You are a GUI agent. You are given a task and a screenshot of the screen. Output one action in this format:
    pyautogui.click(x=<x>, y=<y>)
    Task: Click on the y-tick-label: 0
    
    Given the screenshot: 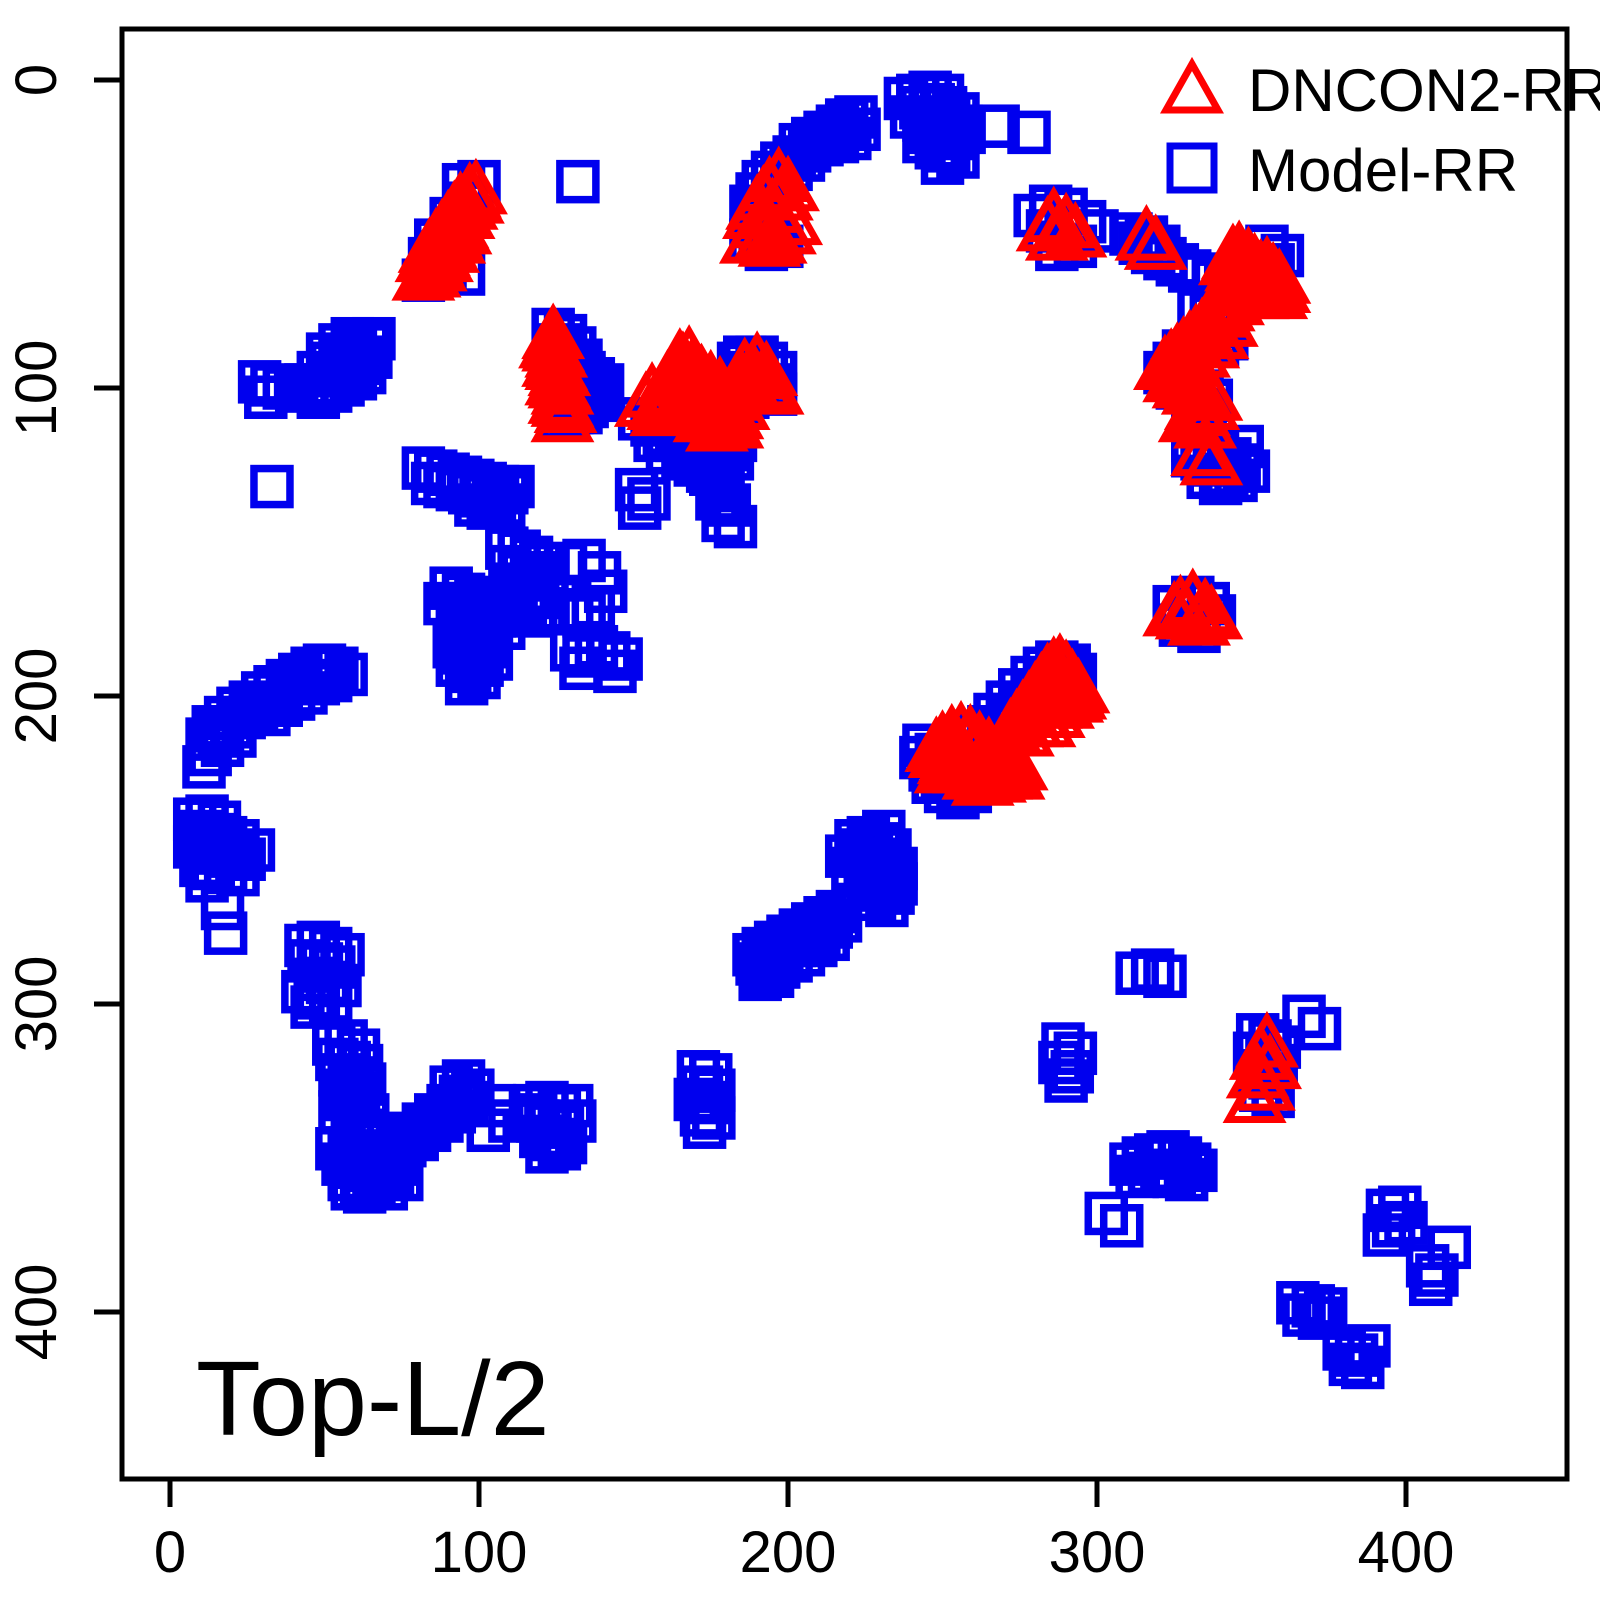 What is the action you would take?
    pyautogui.click(x=36, y=80)
    